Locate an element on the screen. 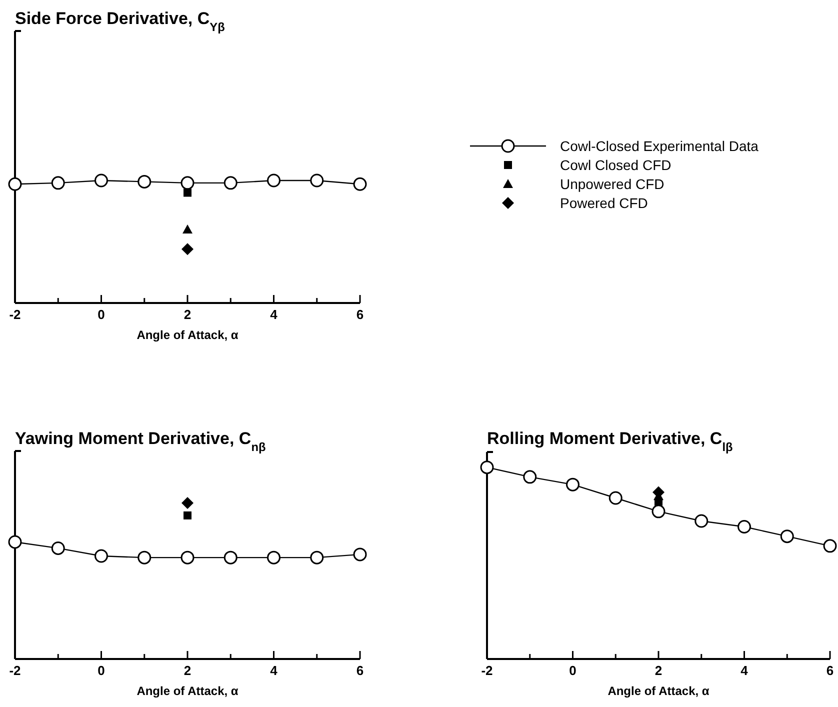 The height and width of the screenshot is (707, 838). chart-title: Rolling Moment Derivative, C$_{lβ}$ is located at coordinates (610, 441).